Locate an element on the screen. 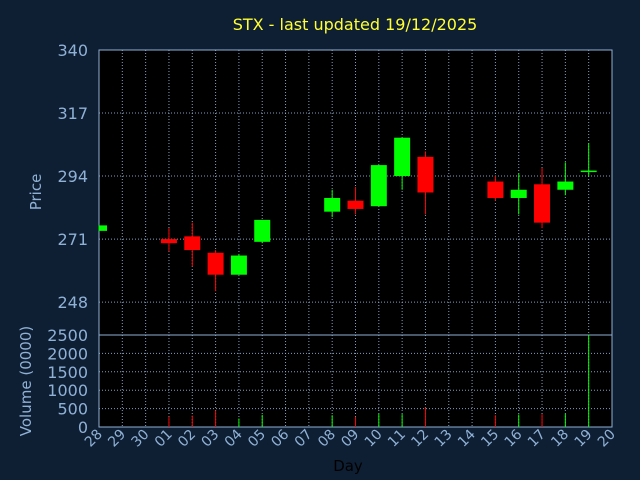 The height and width of the screenshot is (480, 640). day-tick-label: 04 is located at coordinates (234, 438).